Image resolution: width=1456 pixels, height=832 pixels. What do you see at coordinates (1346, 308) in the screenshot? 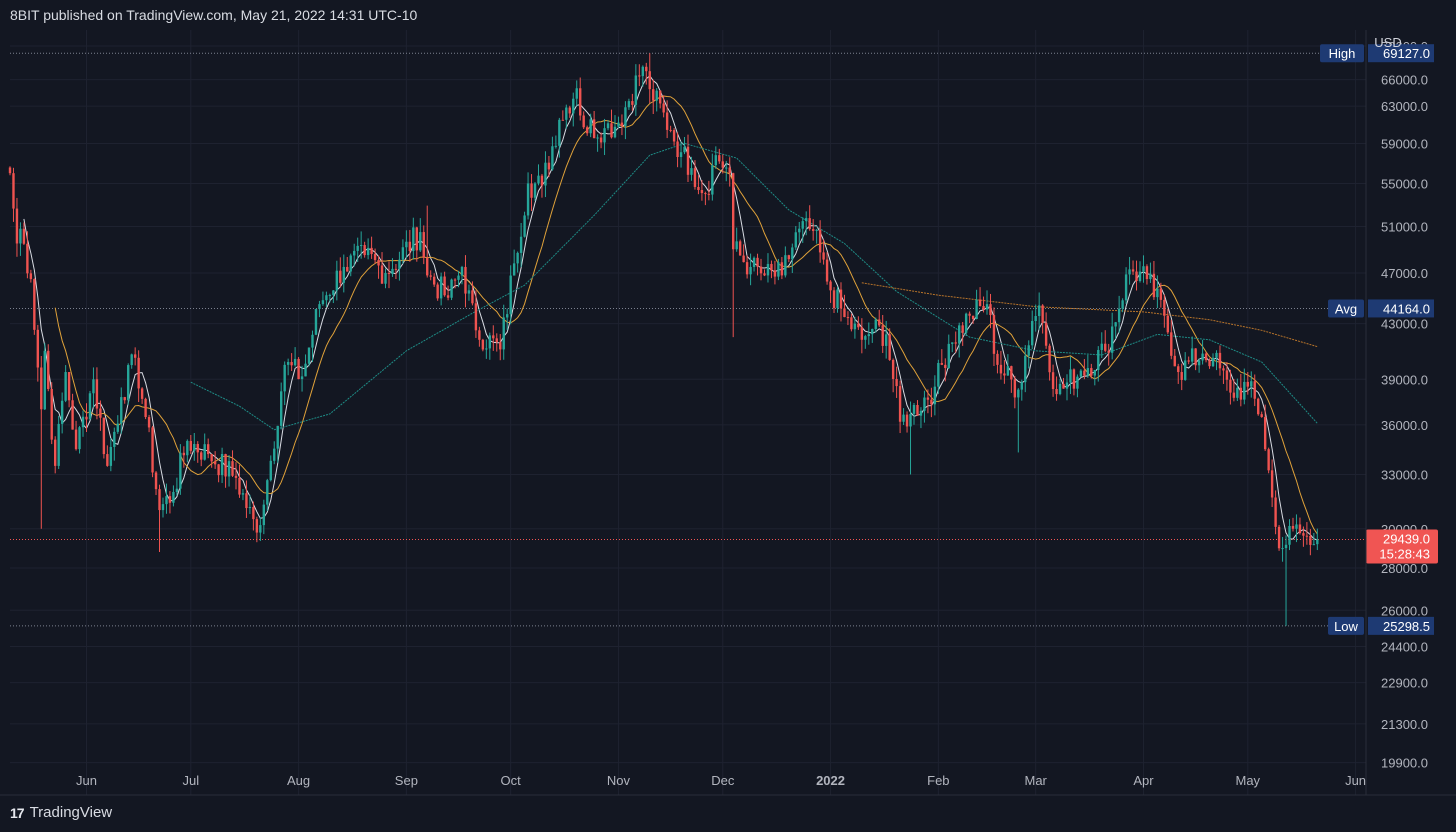
I see `level-name-badge` at bounding box center [1346, 308].